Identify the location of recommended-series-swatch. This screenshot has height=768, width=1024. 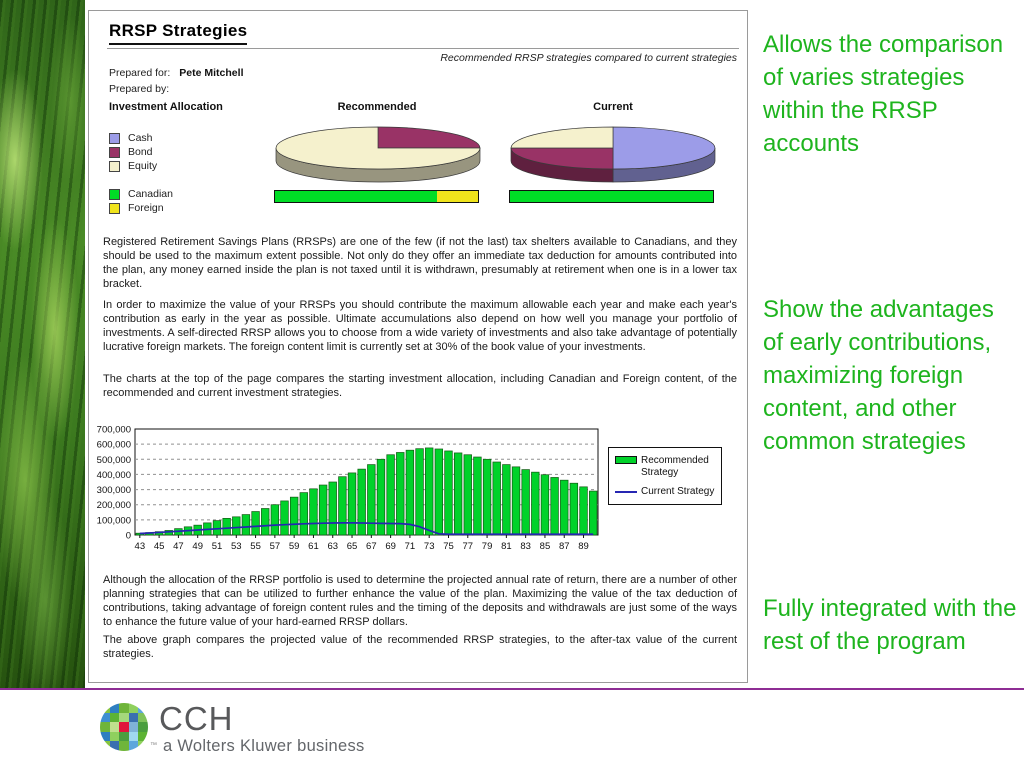
(626, 460).